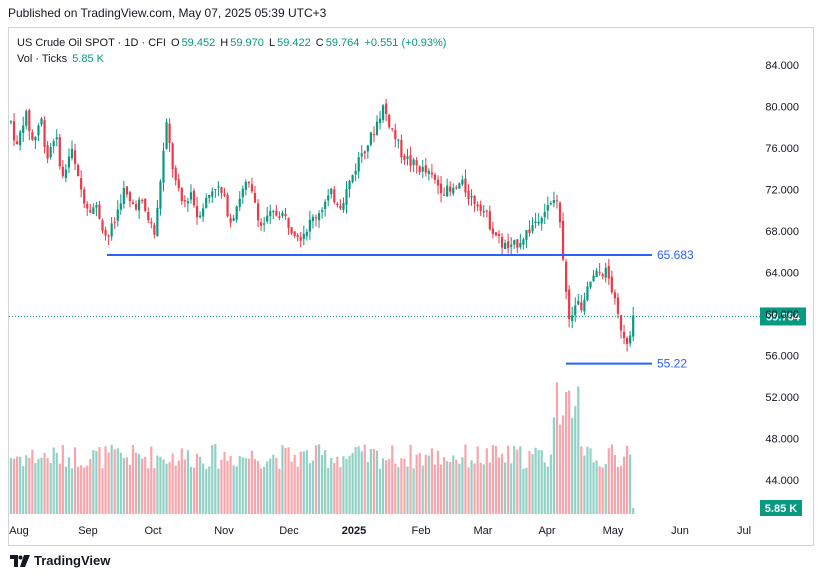 The height and width of the screenshot is (579, 822). I want to click on x-tick-label: Jul, so click(744, 531).